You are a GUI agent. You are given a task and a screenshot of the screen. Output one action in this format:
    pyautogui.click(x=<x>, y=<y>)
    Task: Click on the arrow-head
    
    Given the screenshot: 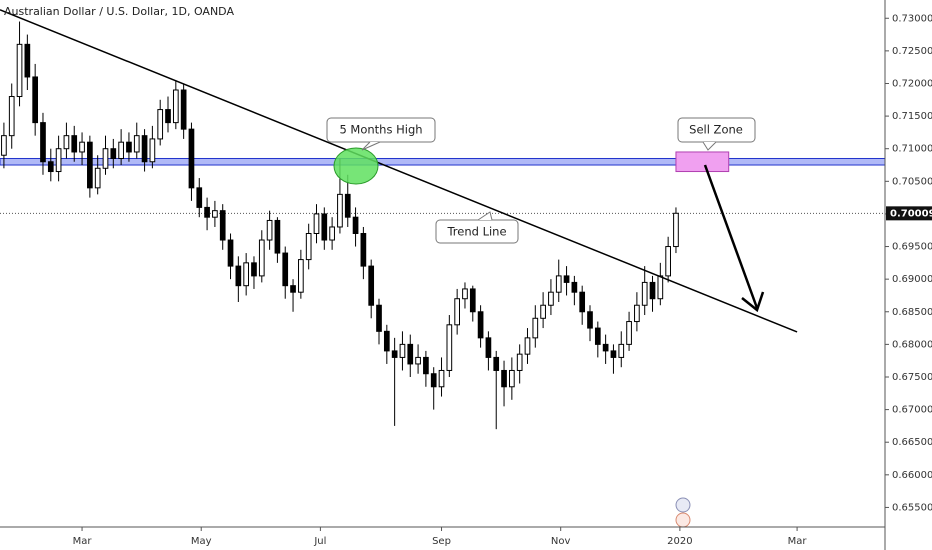 What is the action you would take?
    pyautogui.click(x=753, y=302)
    